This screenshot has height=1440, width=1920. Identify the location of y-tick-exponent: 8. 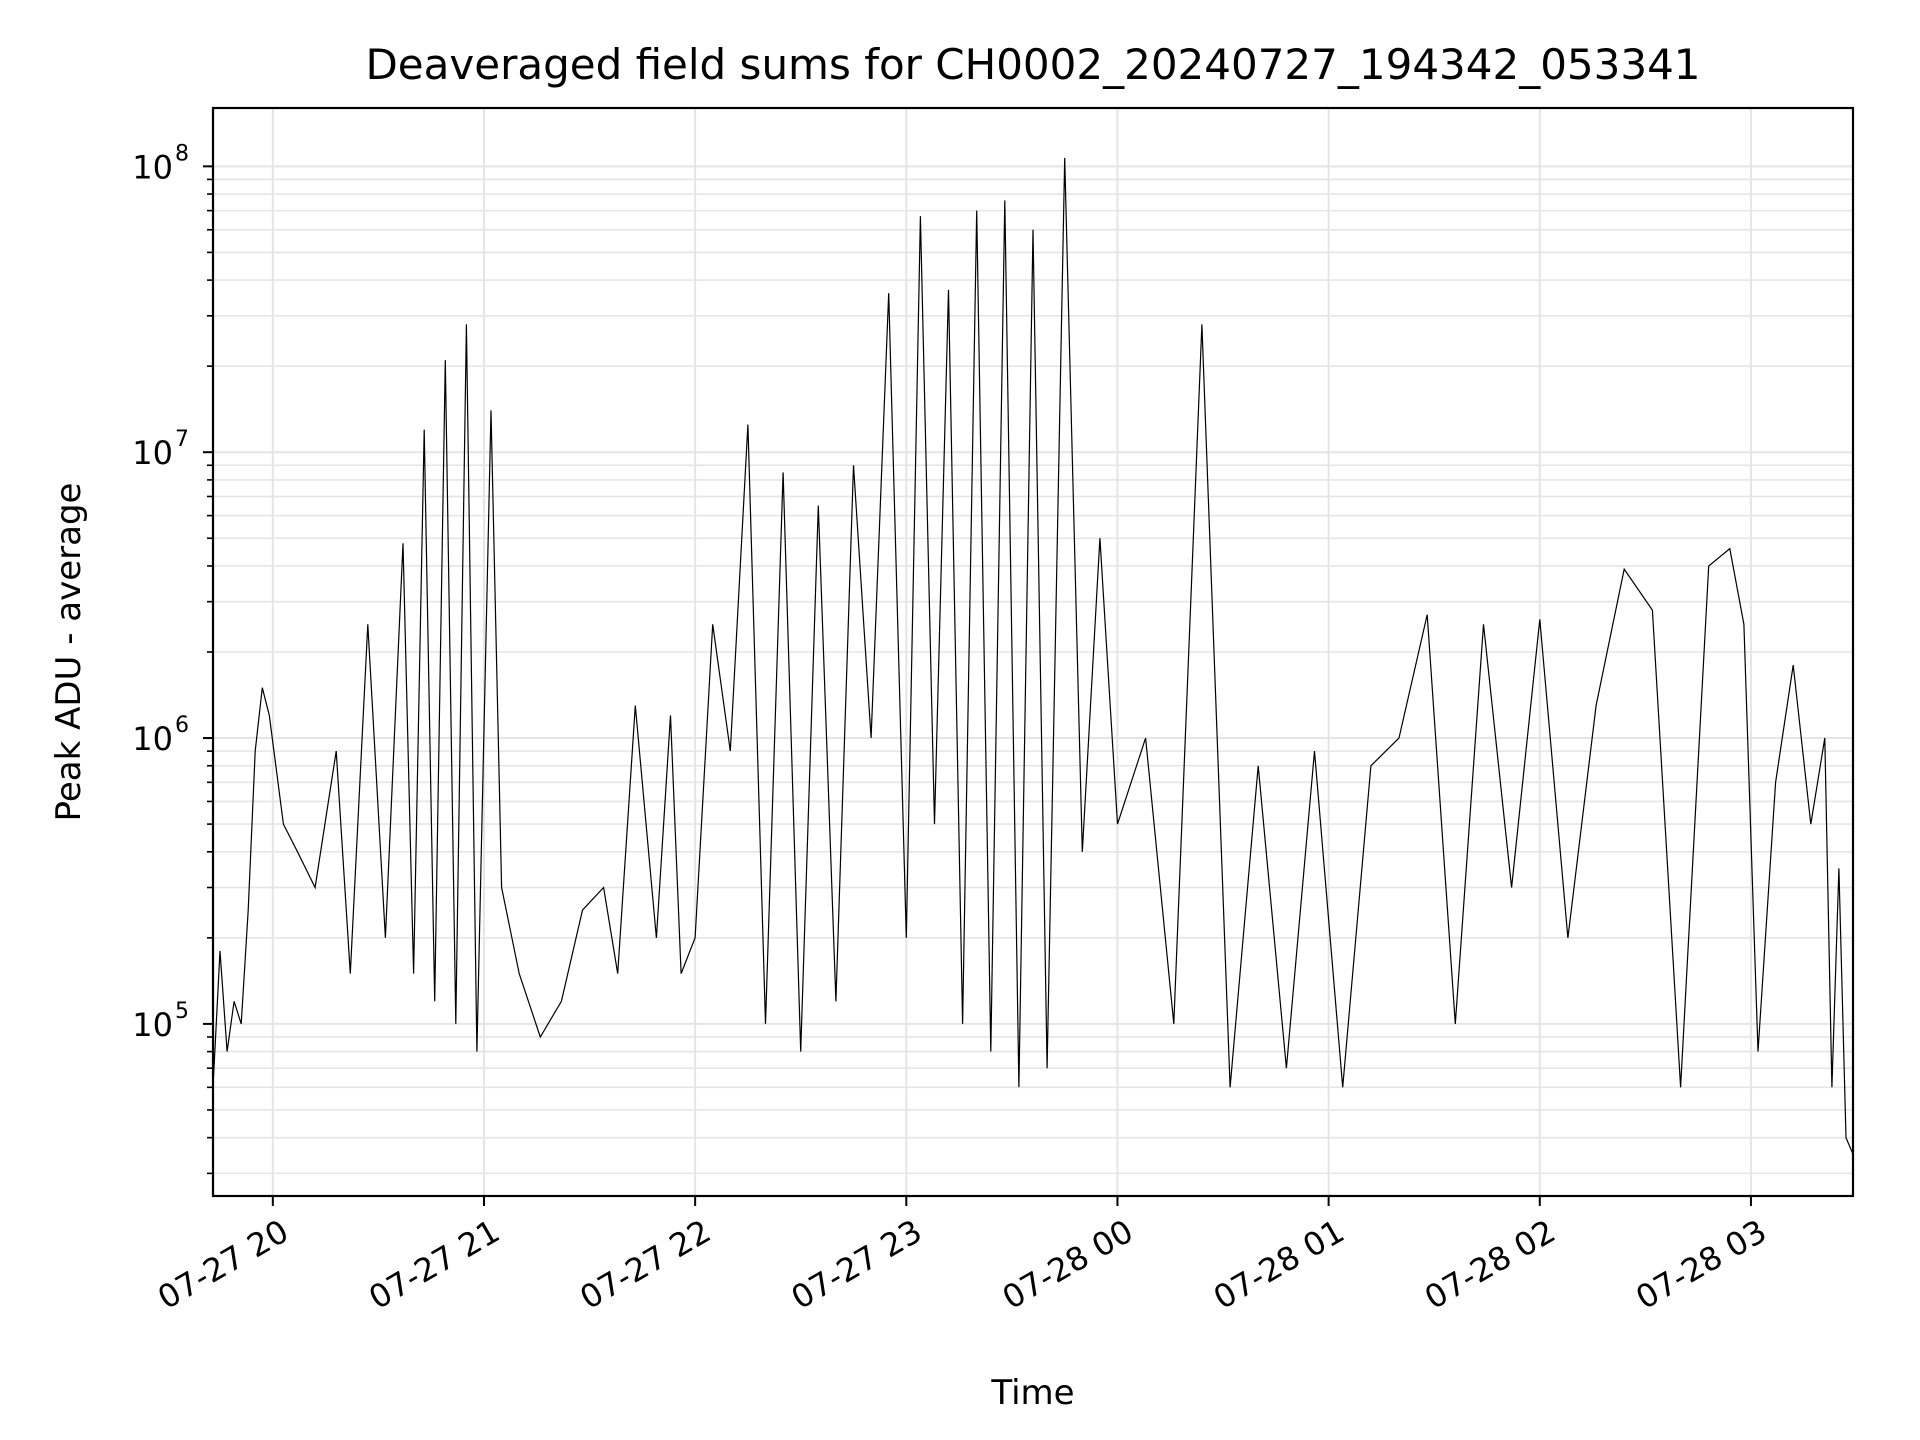
(182, 153).